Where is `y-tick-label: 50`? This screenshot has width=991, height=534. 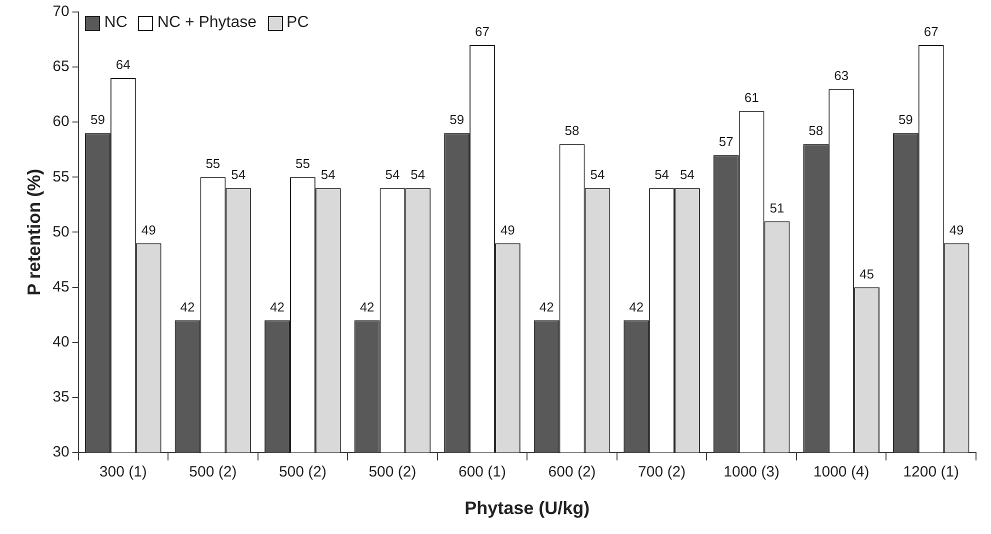
y-tick-label: 50 is located at coordinates (61, 231).